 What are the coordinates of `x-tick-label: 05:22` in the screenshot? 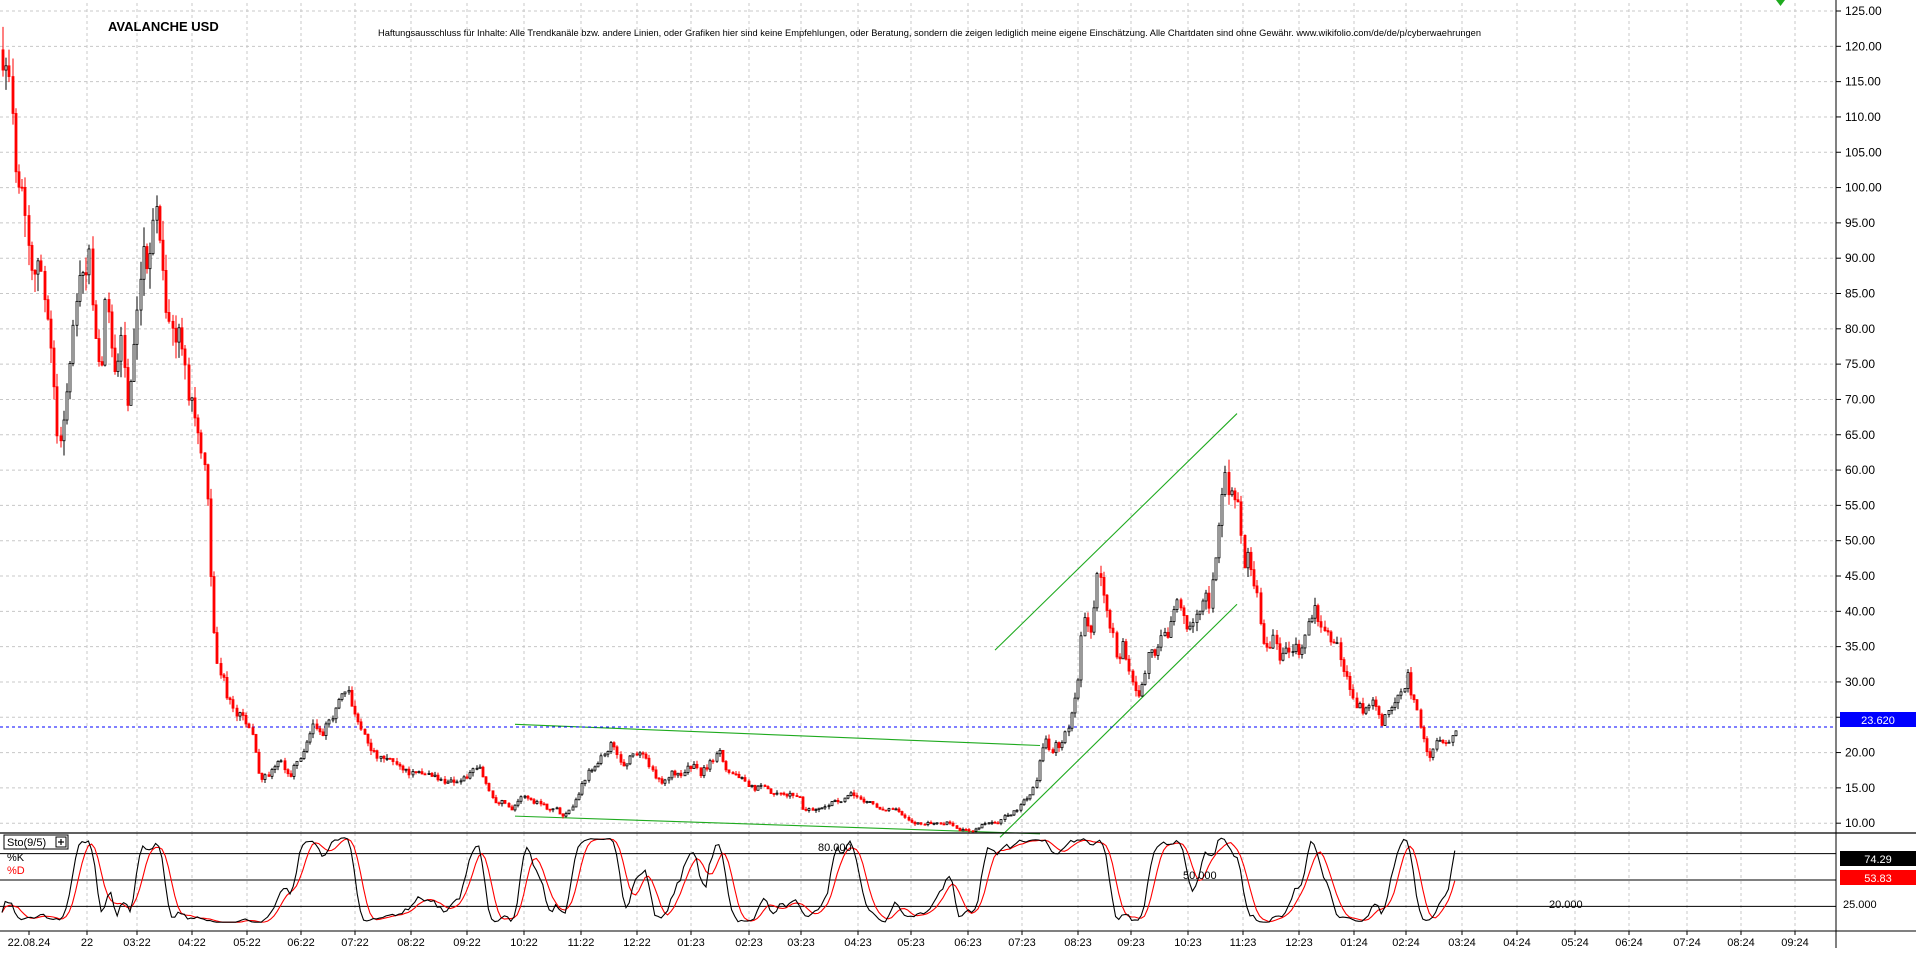 It's located at (247, 942).